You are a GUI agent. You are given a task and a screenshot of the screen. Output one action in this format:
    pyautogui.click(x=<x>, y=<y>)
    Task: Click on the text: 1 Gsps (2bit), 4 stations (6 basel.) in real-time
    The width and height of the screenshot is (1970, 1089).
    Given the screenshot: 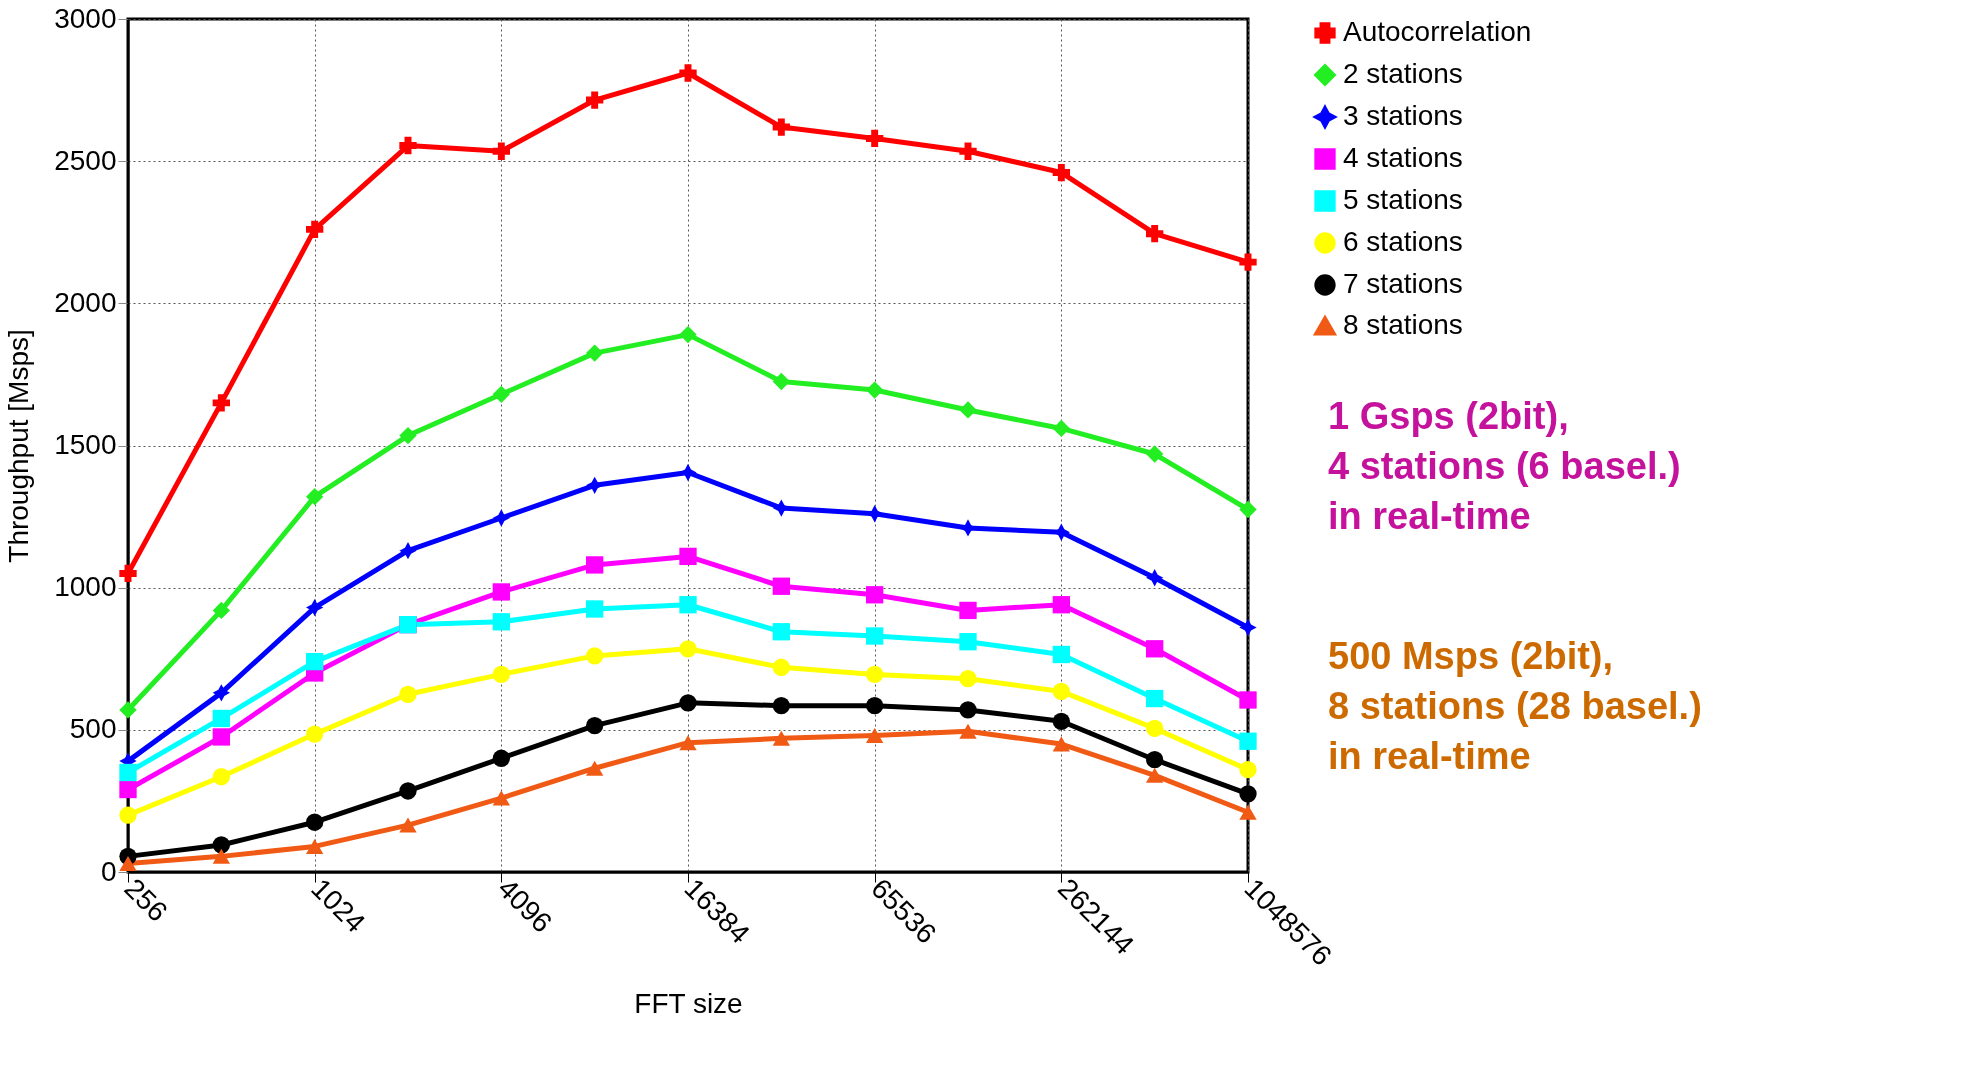 What is the action you would take?
    pyautogui.click(x=1504, y=466)
    